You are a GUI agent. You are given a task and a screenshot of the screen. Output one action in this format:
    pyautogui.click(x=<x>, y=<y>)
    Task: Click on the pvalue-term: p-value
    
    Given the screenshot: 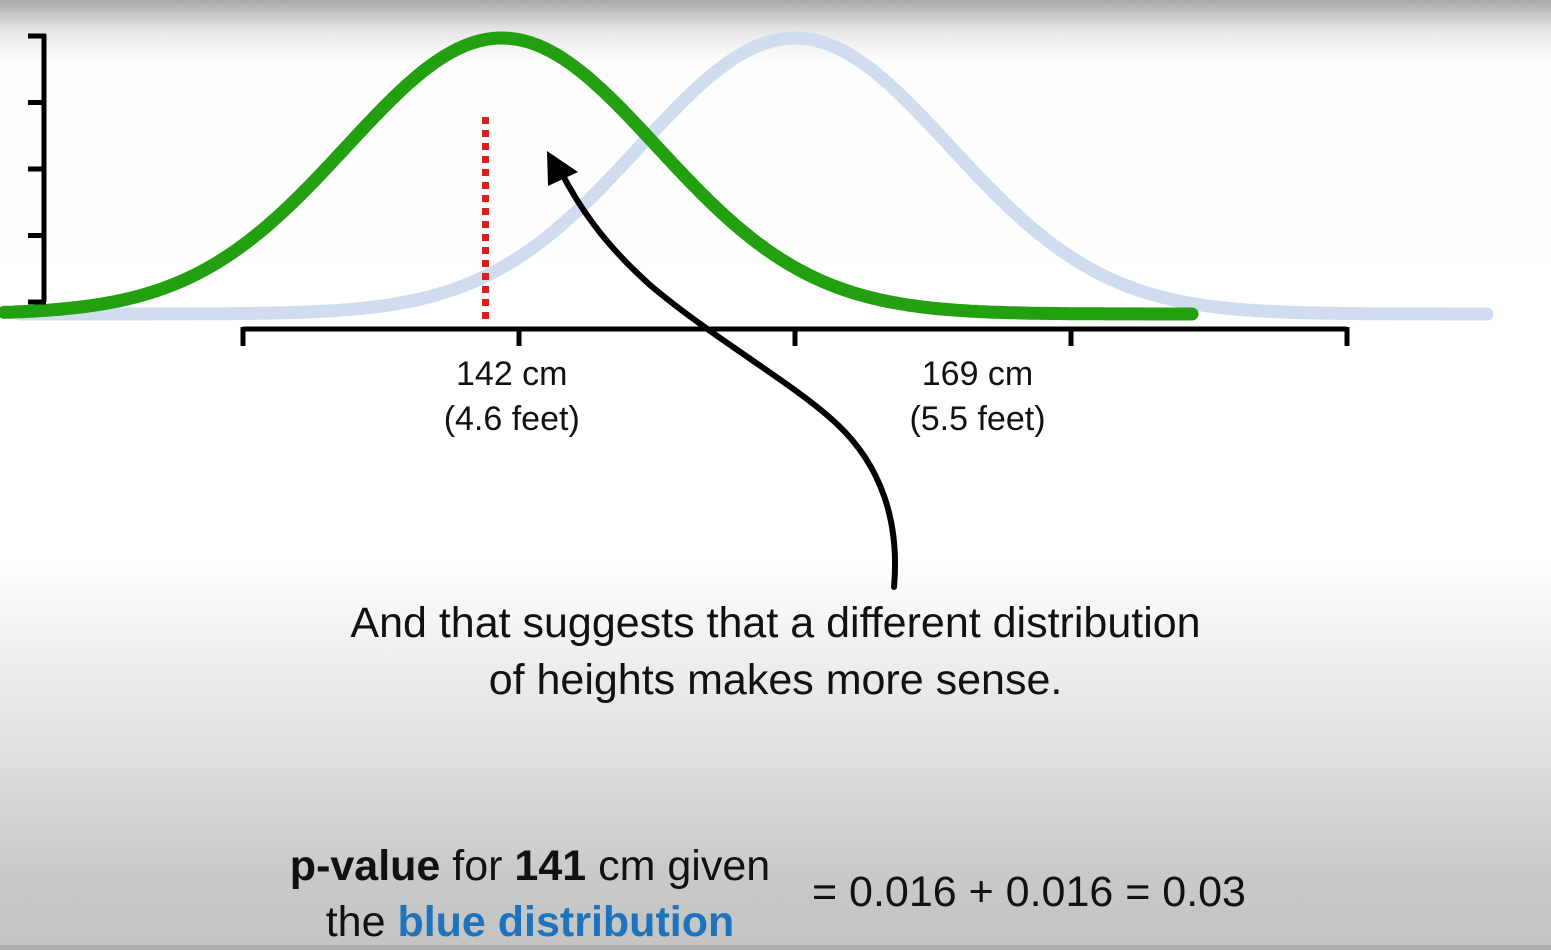 What is the action you would take?
    pyautogui.click(x=365, y=866)
    